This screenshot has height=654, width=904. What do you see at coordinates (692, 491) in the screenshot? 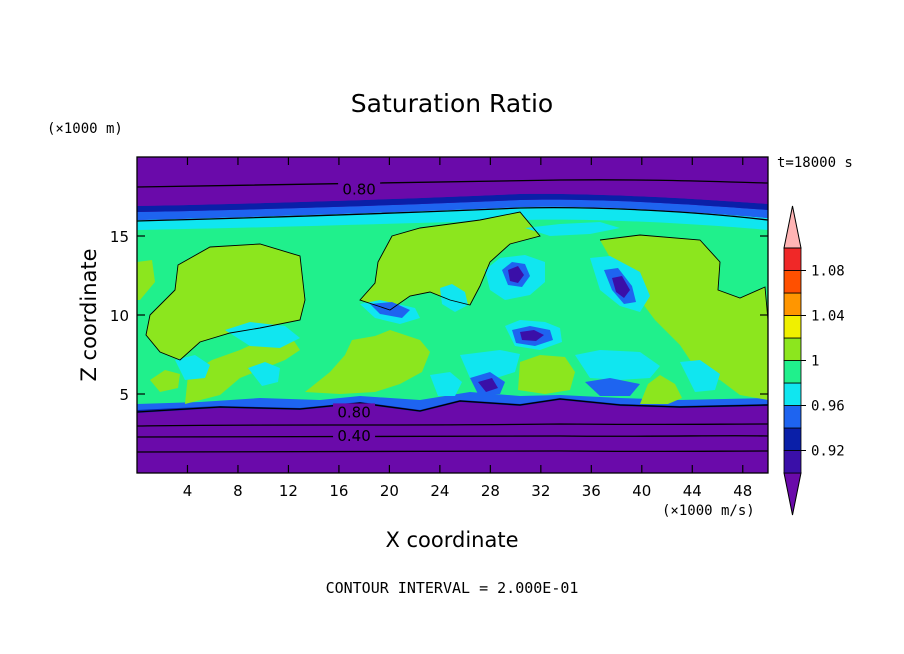
I see `x-tick-label: 44` at bounding box center [692, 491].